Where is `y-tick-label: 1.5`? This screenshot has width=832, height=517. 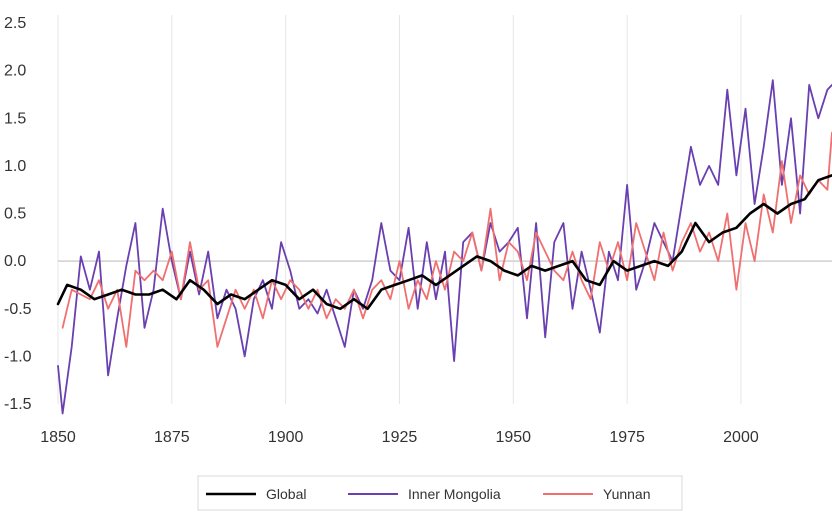
y-tick-label: 1.5 is located at coordinates (15, 118).